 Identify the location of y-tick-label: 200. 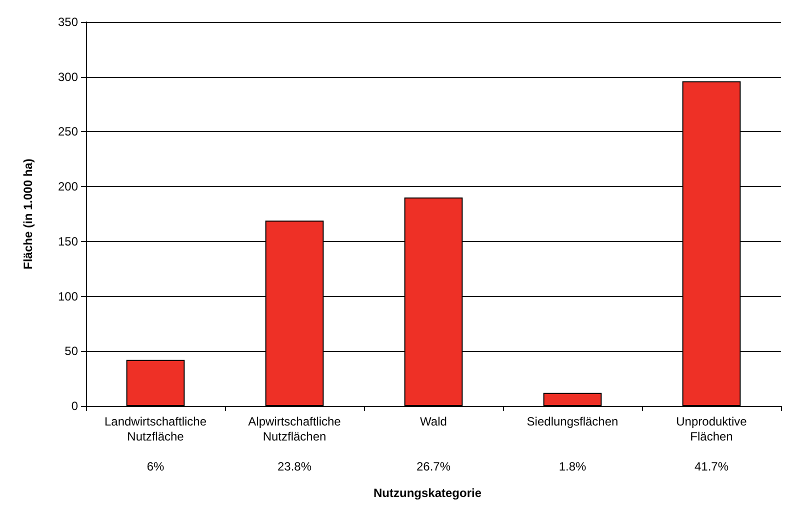
(68, 187).